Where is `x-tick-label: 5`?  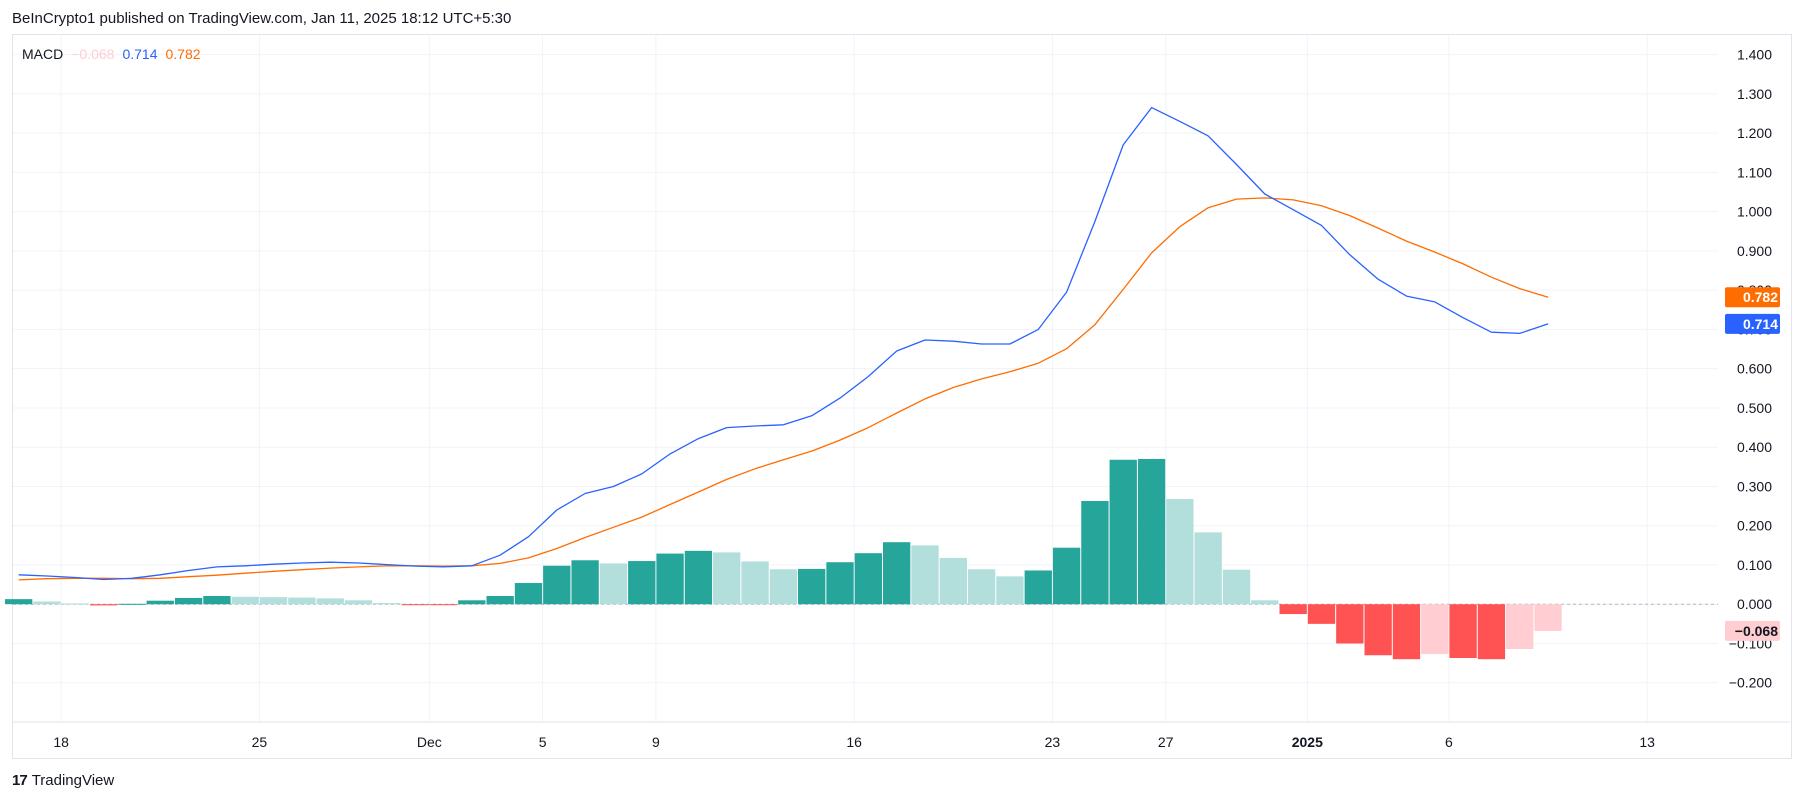
x-tick-label: 5 is located at coordinates (543, 742).